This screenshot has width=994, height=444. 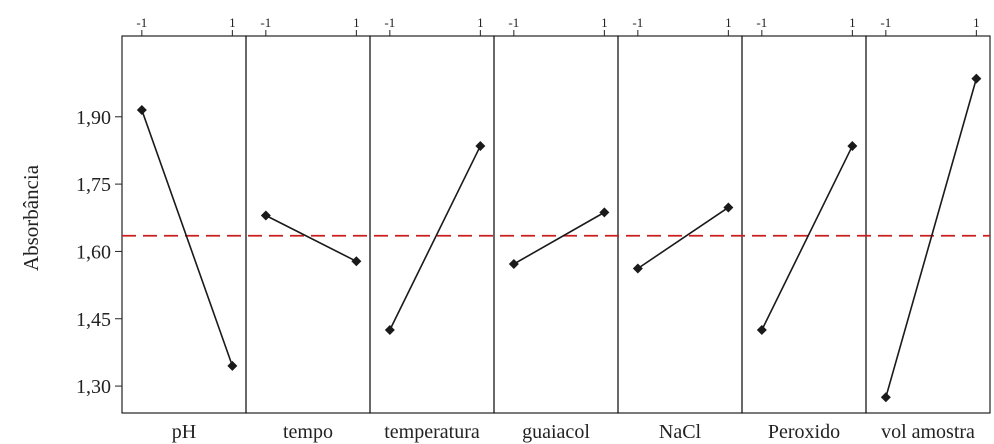 I want to click on factor-label: tempo, so click(x=308, y=432).